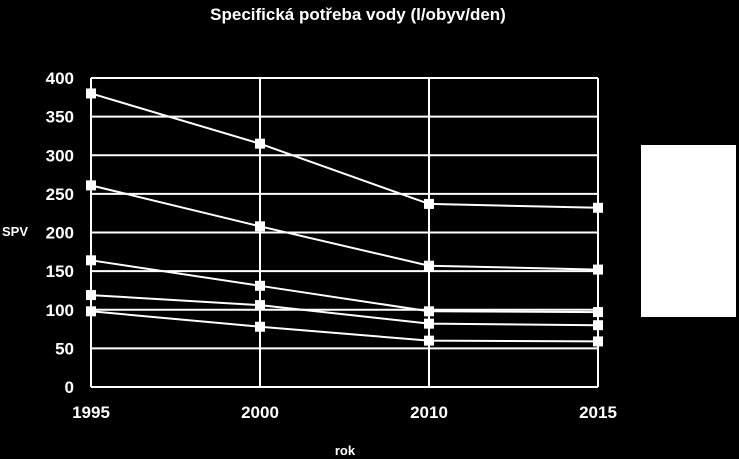  I want to click on y-tick-label: 150, so click(60, 271).